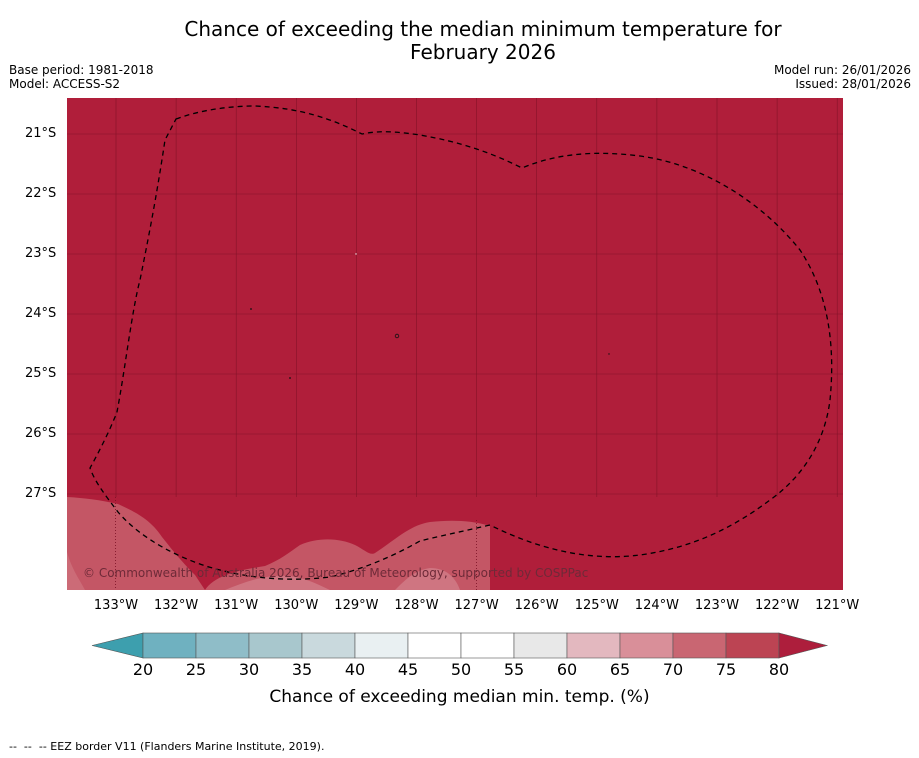  What do you see at coordinates (41, 373) in the screenshot?
I see `latitude-label: 25°S` at bounding box center [41, 373].